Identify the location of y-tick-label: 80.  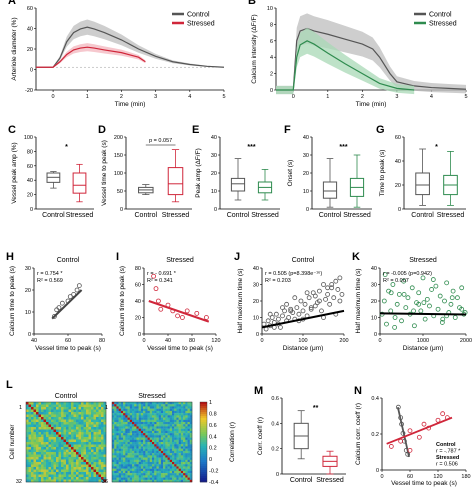
(138, 269).